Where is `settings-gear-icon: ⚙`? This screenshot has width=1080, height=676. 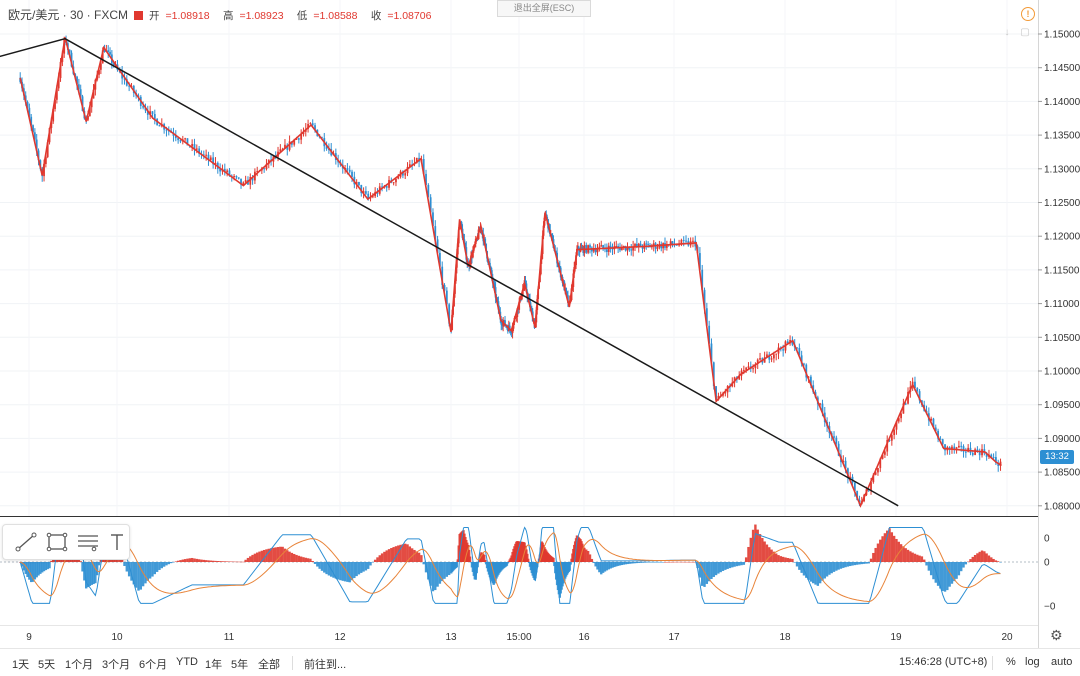
settings-gear-icon: ⚙ is located at coordinates (1056, 635).